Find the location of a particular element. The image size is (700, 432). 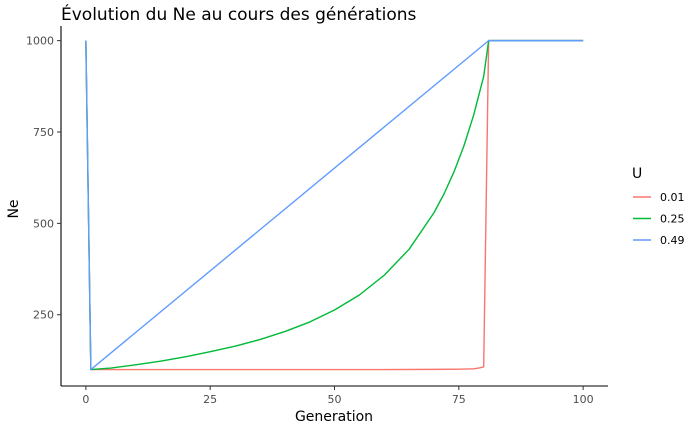

legend-label-0.49: 0.49 is located at coordinates (672, 240).